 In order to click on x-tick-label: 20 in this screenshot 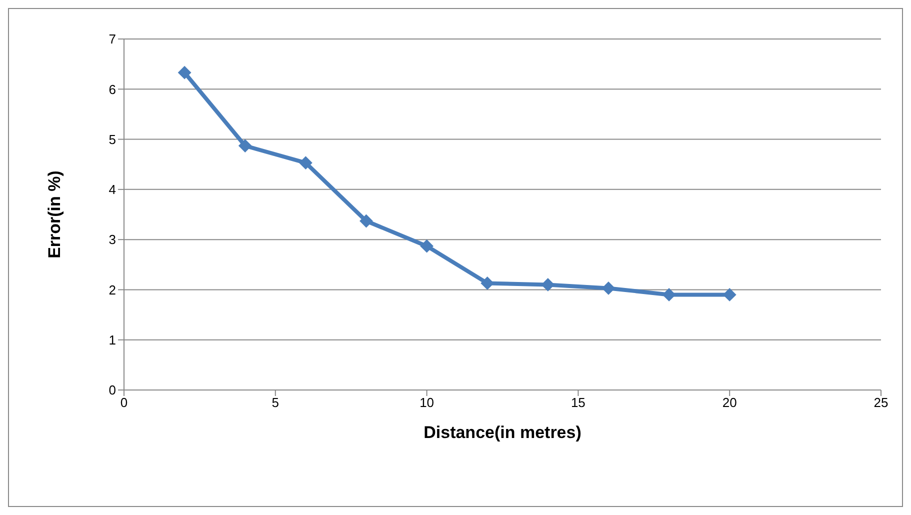, I will do `click(729, 402)`.